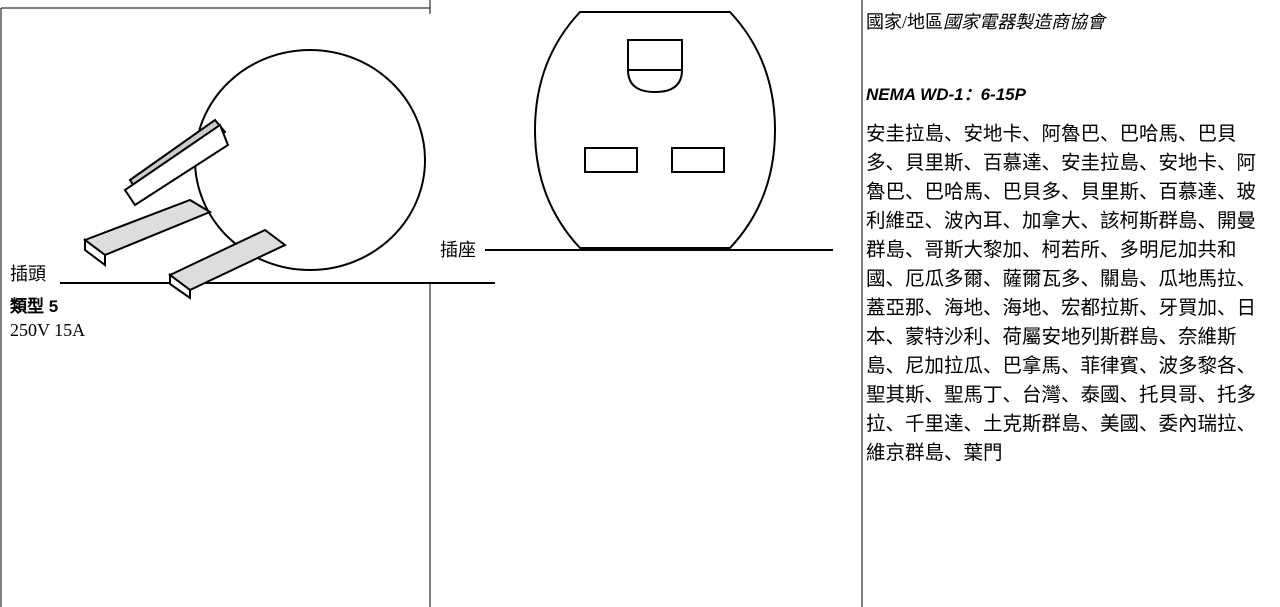 The image size is (1280, 607). I want to click on header-prefix: 國家/地區, so click(905, 22).